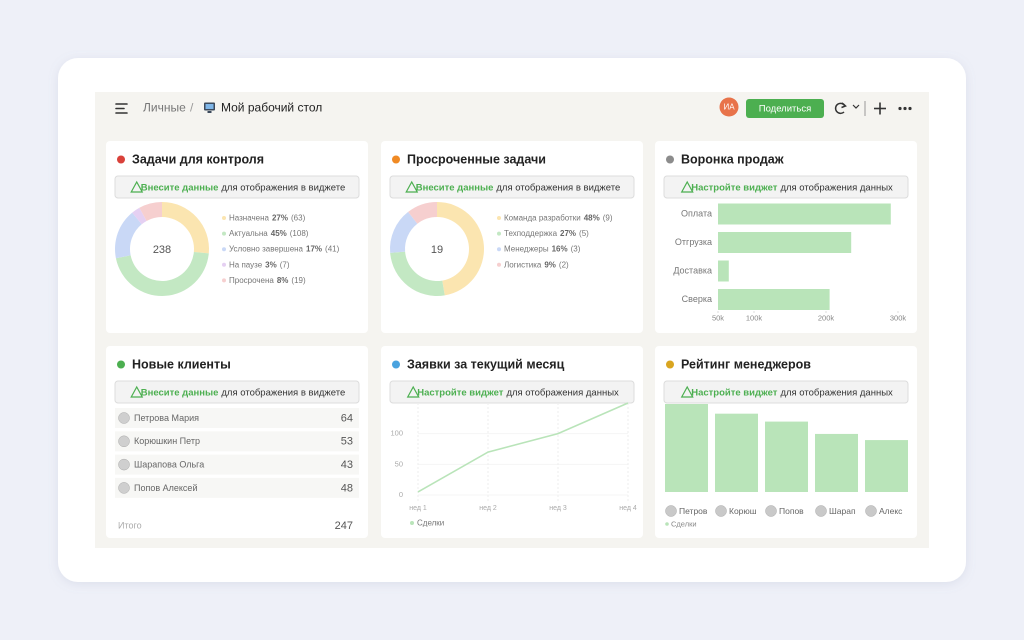 The width and height of the screenshot is (1024, 640). Describe the element at coordinates (248, 233) in the screenshot. I see `legend-name: Актуальна` at that location.